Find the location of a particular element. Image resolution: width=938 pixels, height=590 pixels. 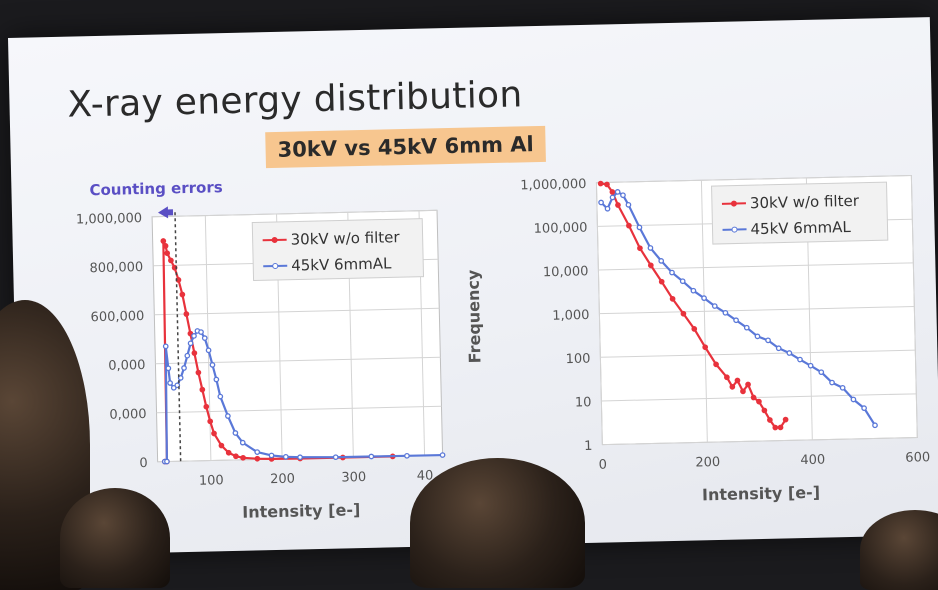

x-tick-label: 200 is located at coordinates (707, 463).